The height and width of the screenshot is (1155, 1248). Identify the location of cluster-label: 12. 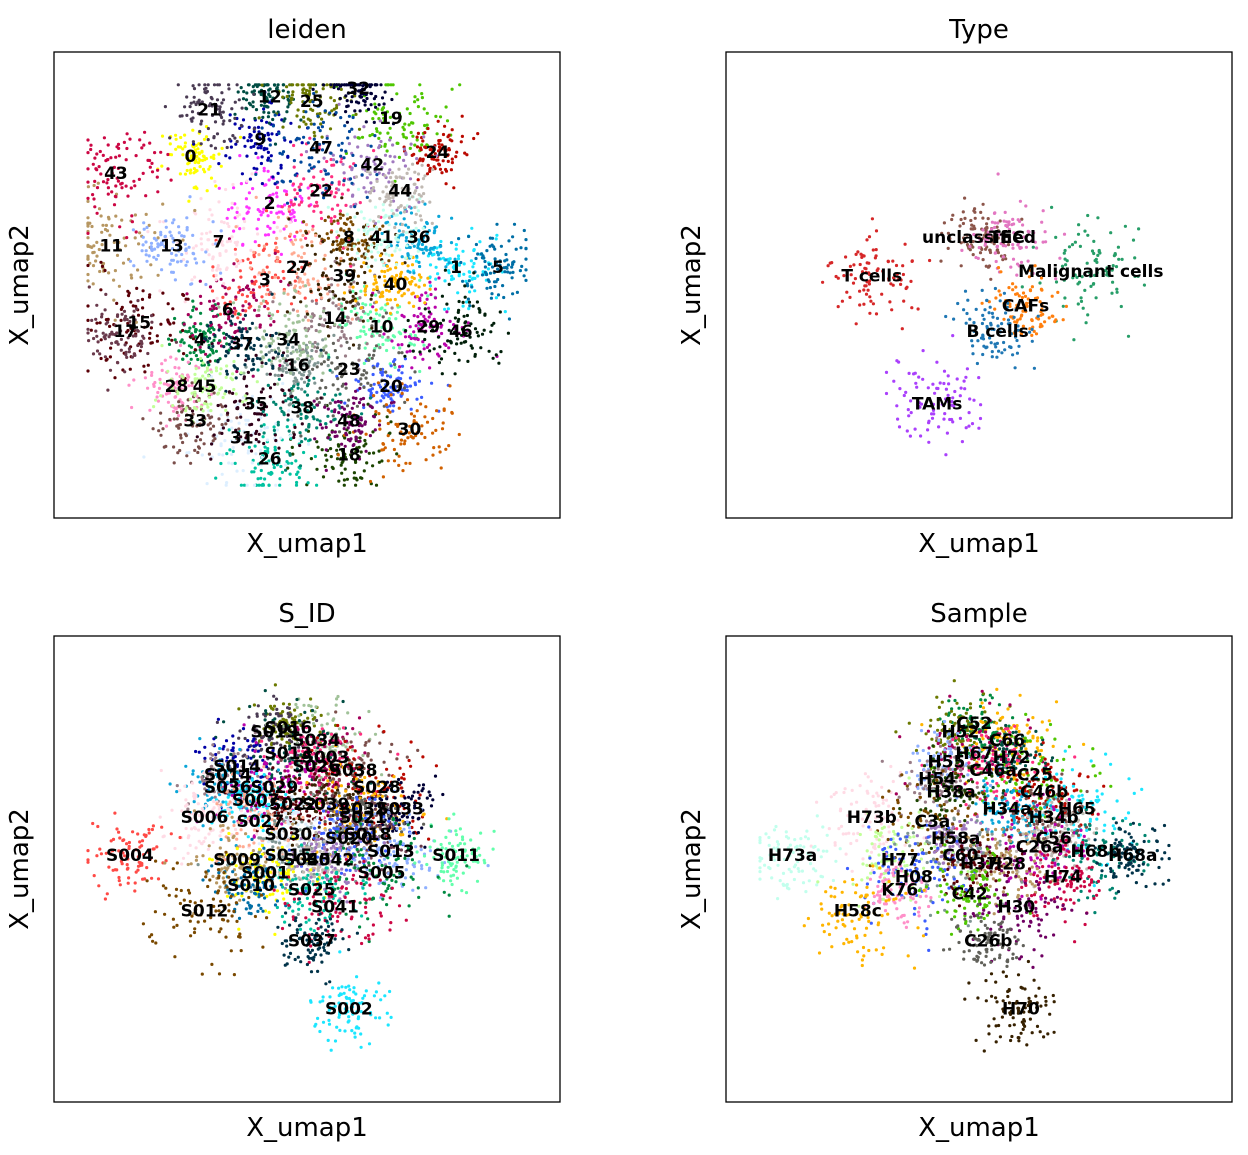
(270, 98).